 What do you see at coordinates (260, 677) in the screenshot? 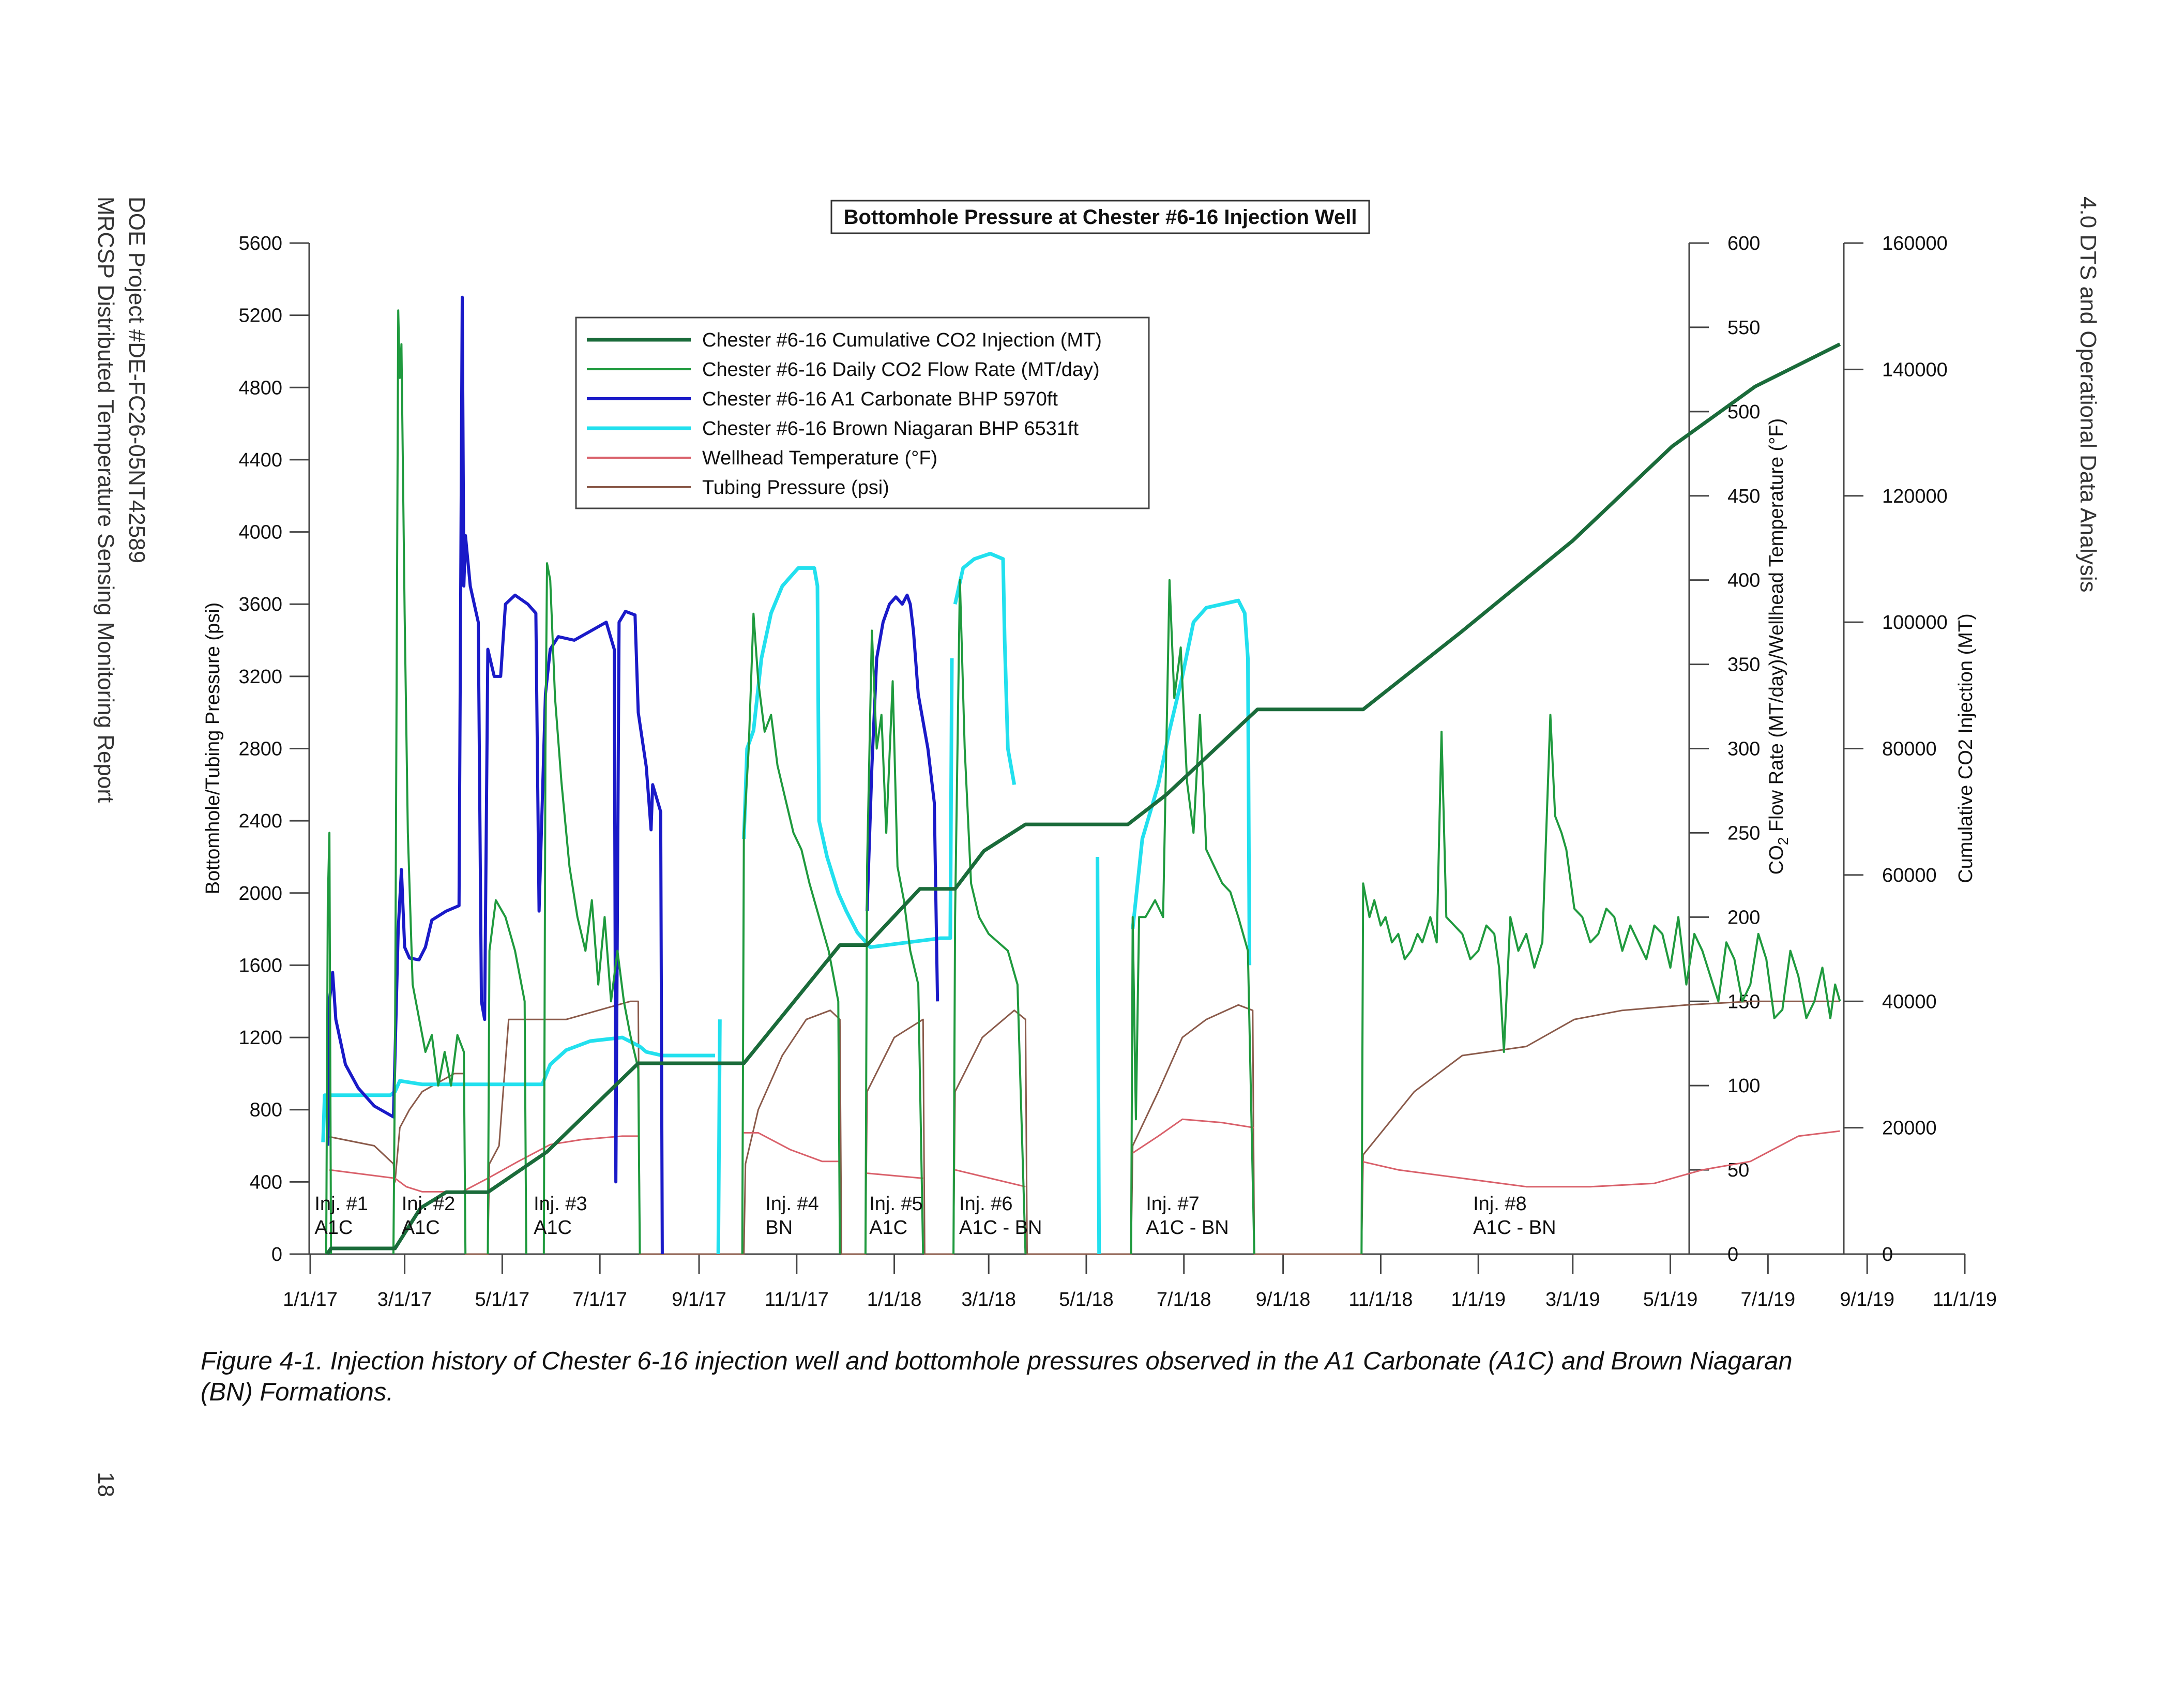
I see `left-tick-label: 3200` at bounding box center [260, 677].